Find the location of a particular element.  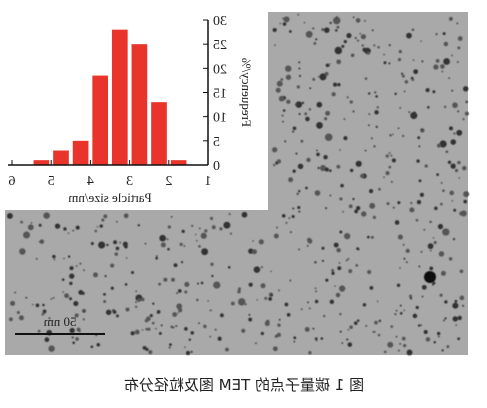

x-tick-label: 4 is located at coordinates (90, 181).